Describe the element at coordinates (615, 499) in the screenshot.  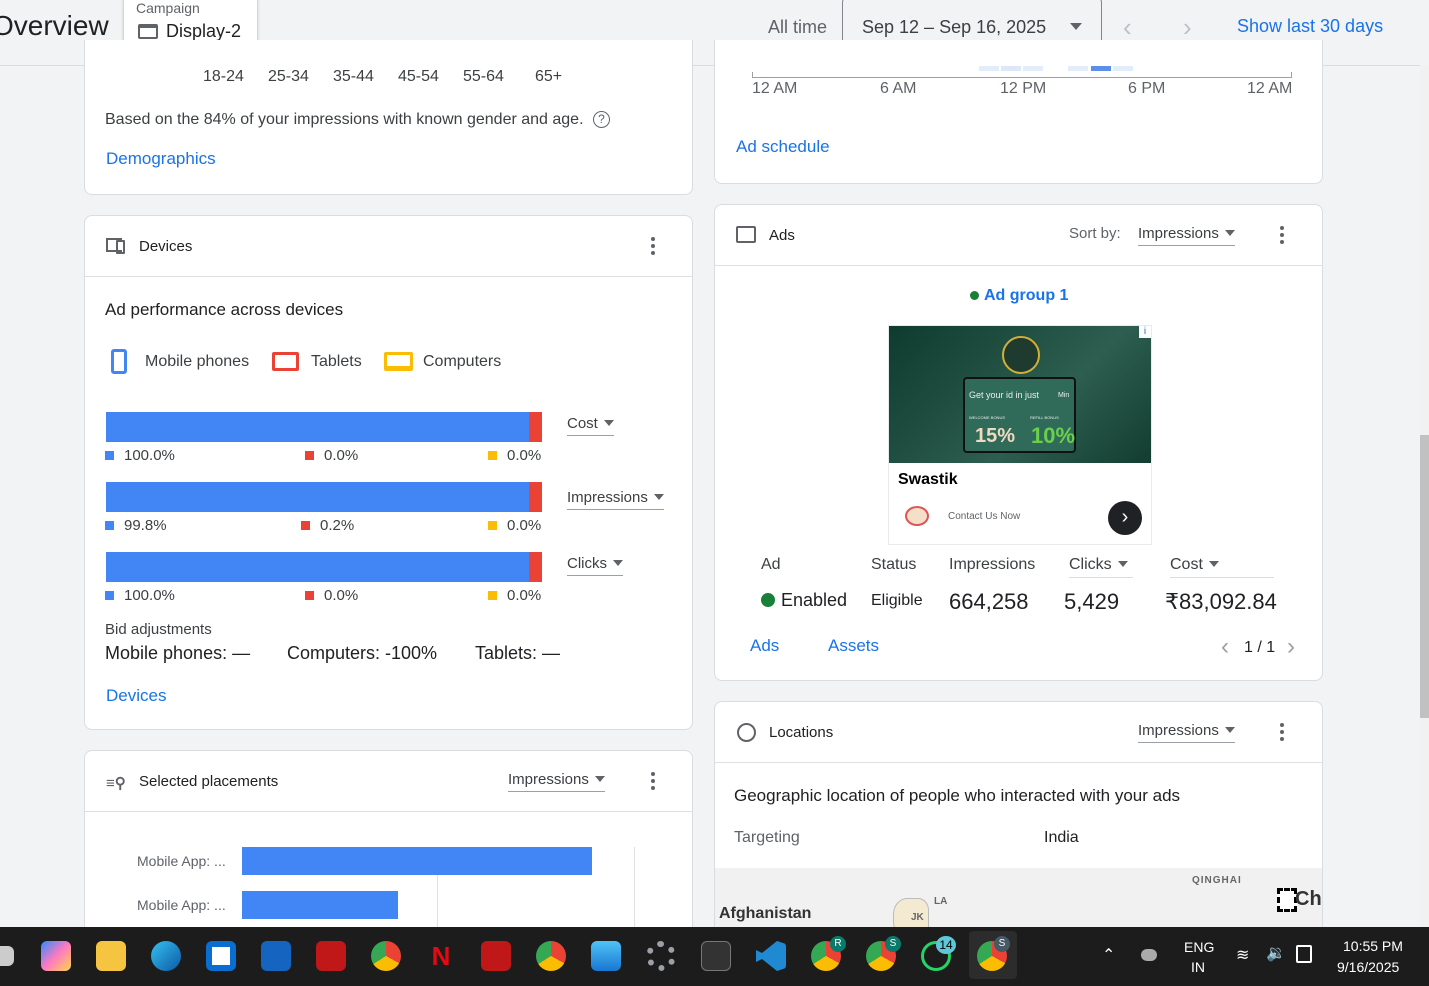
I see `metric-dropdown: Impressions` at that location.